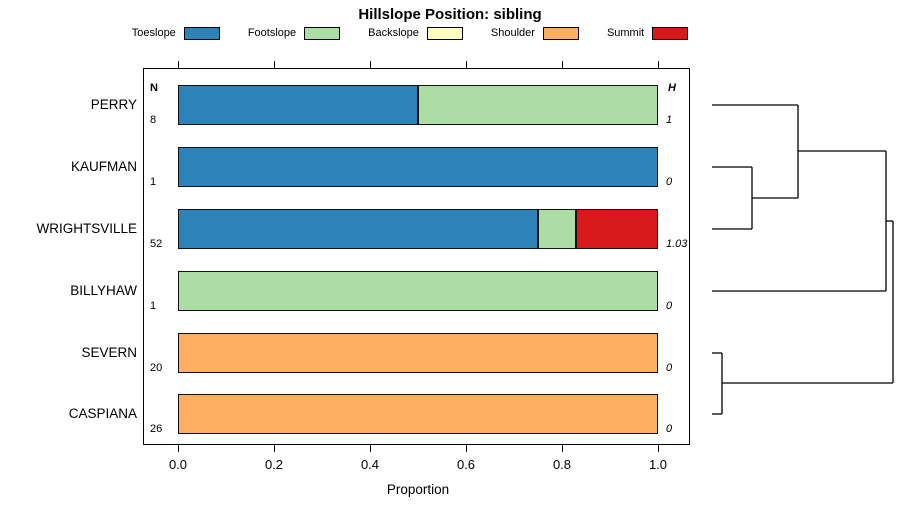 The height and width of the screenshot is (520, 900). Describe the element at coordinates (153, 120) in the screenshot. I see `n-value: 8` at that location.